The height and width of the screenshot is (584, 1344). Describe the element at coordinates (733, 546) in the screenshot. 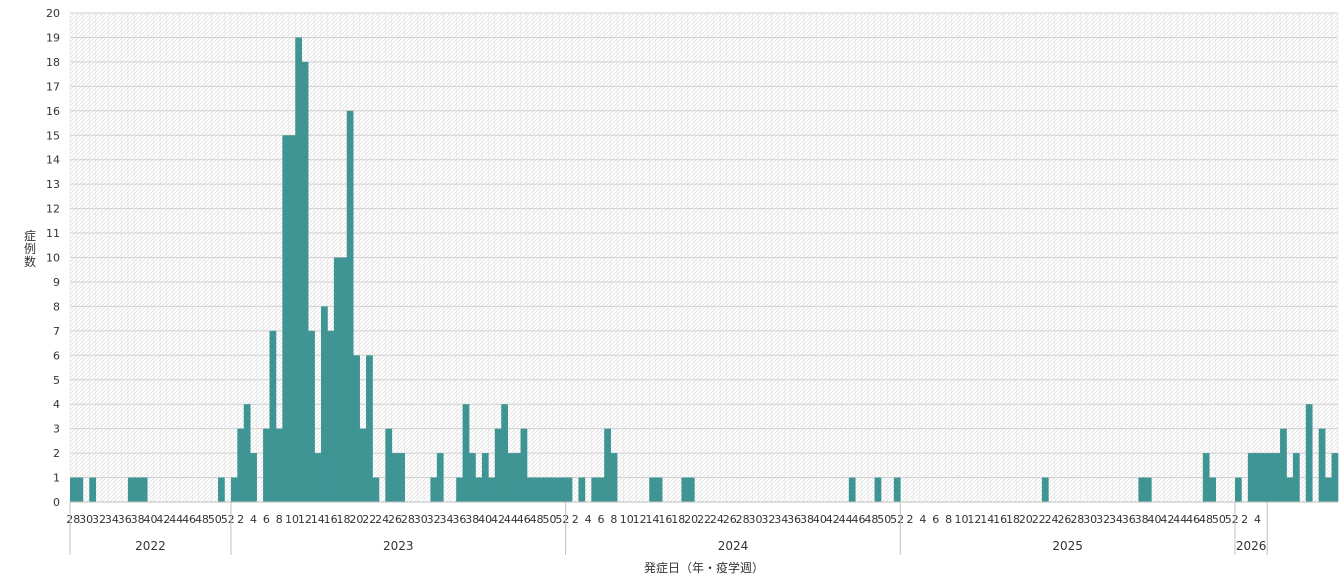

I see `year-label: 2024` at that location.